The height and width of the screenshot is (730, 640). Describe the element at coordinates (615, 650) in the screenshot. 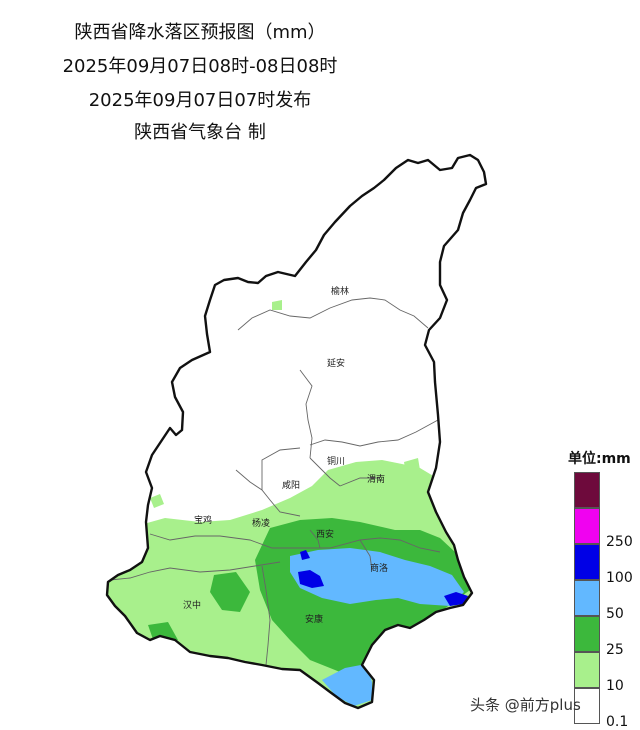

I see `legend-value: 25` at that location.